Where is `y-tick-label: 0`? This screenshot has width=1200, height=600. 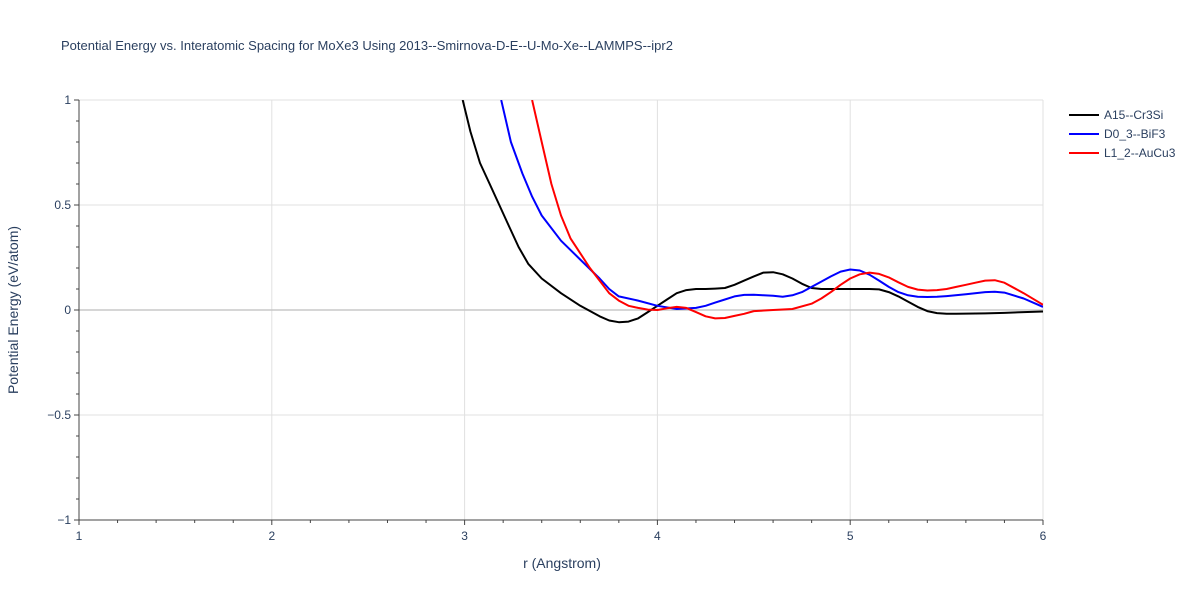
y-tick-label: 0 is located at coordinates (67, 310).